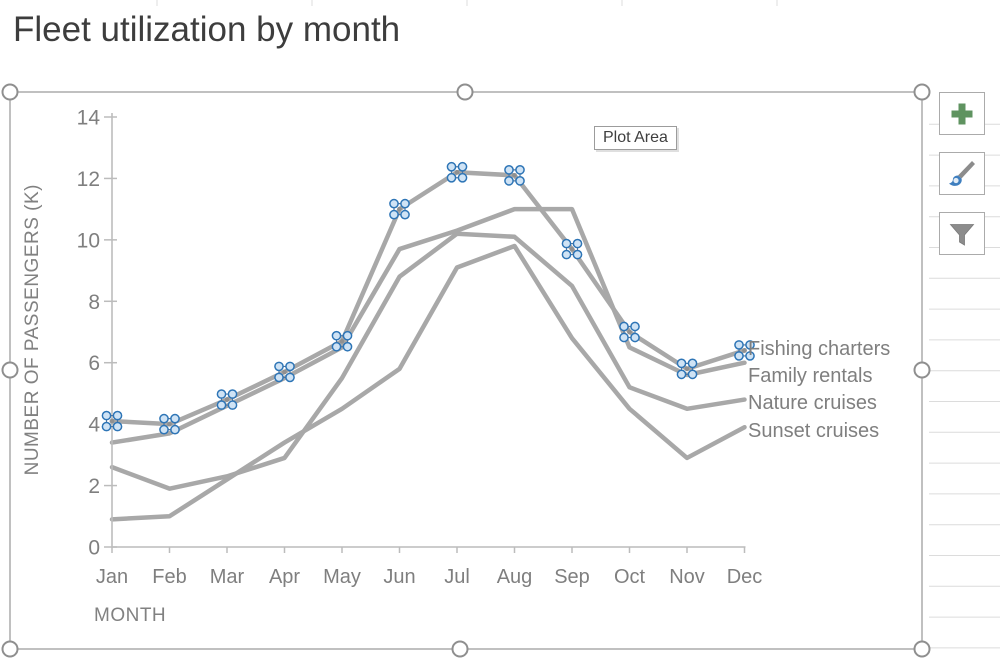 The height and width of the screenshot is (670, 1000). What do you see at coordinates (88, 240) in the screenshot?
I see `y-tick-label: 10` at bounding box center [88, 240].